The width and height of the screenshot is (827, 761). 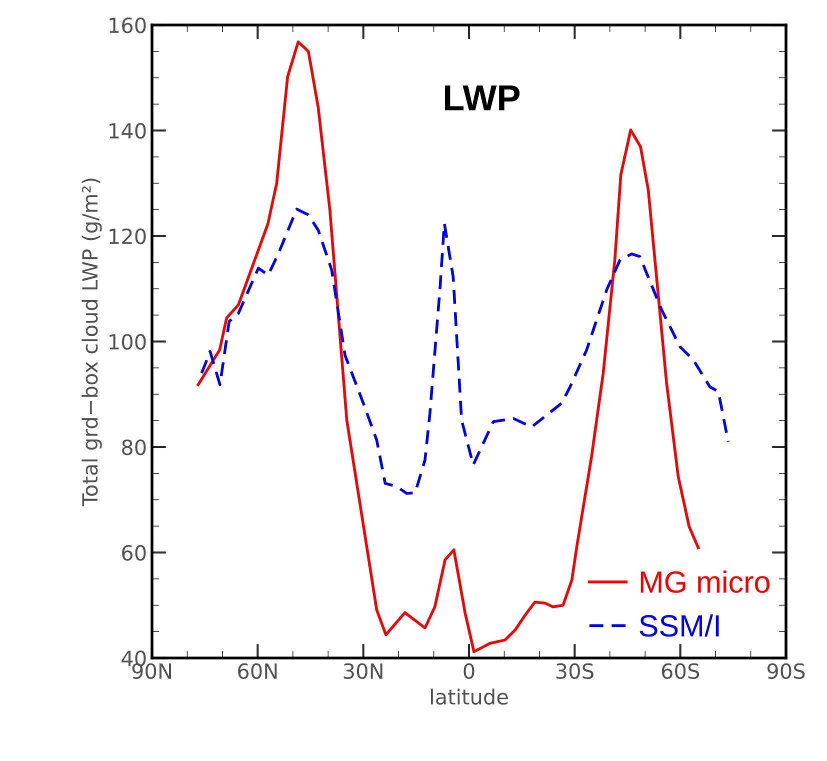 What do you see at coordinates (257, 671) in the screenshot?
I see `x-tick-label: 60N` at bounding box center [257, 671].